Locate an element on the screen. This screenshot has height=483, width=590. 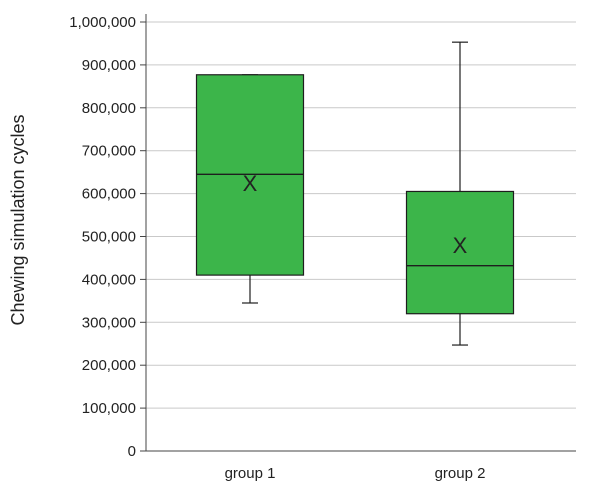
y-tick-label: 400,000 is located at coordinates (109, 279).